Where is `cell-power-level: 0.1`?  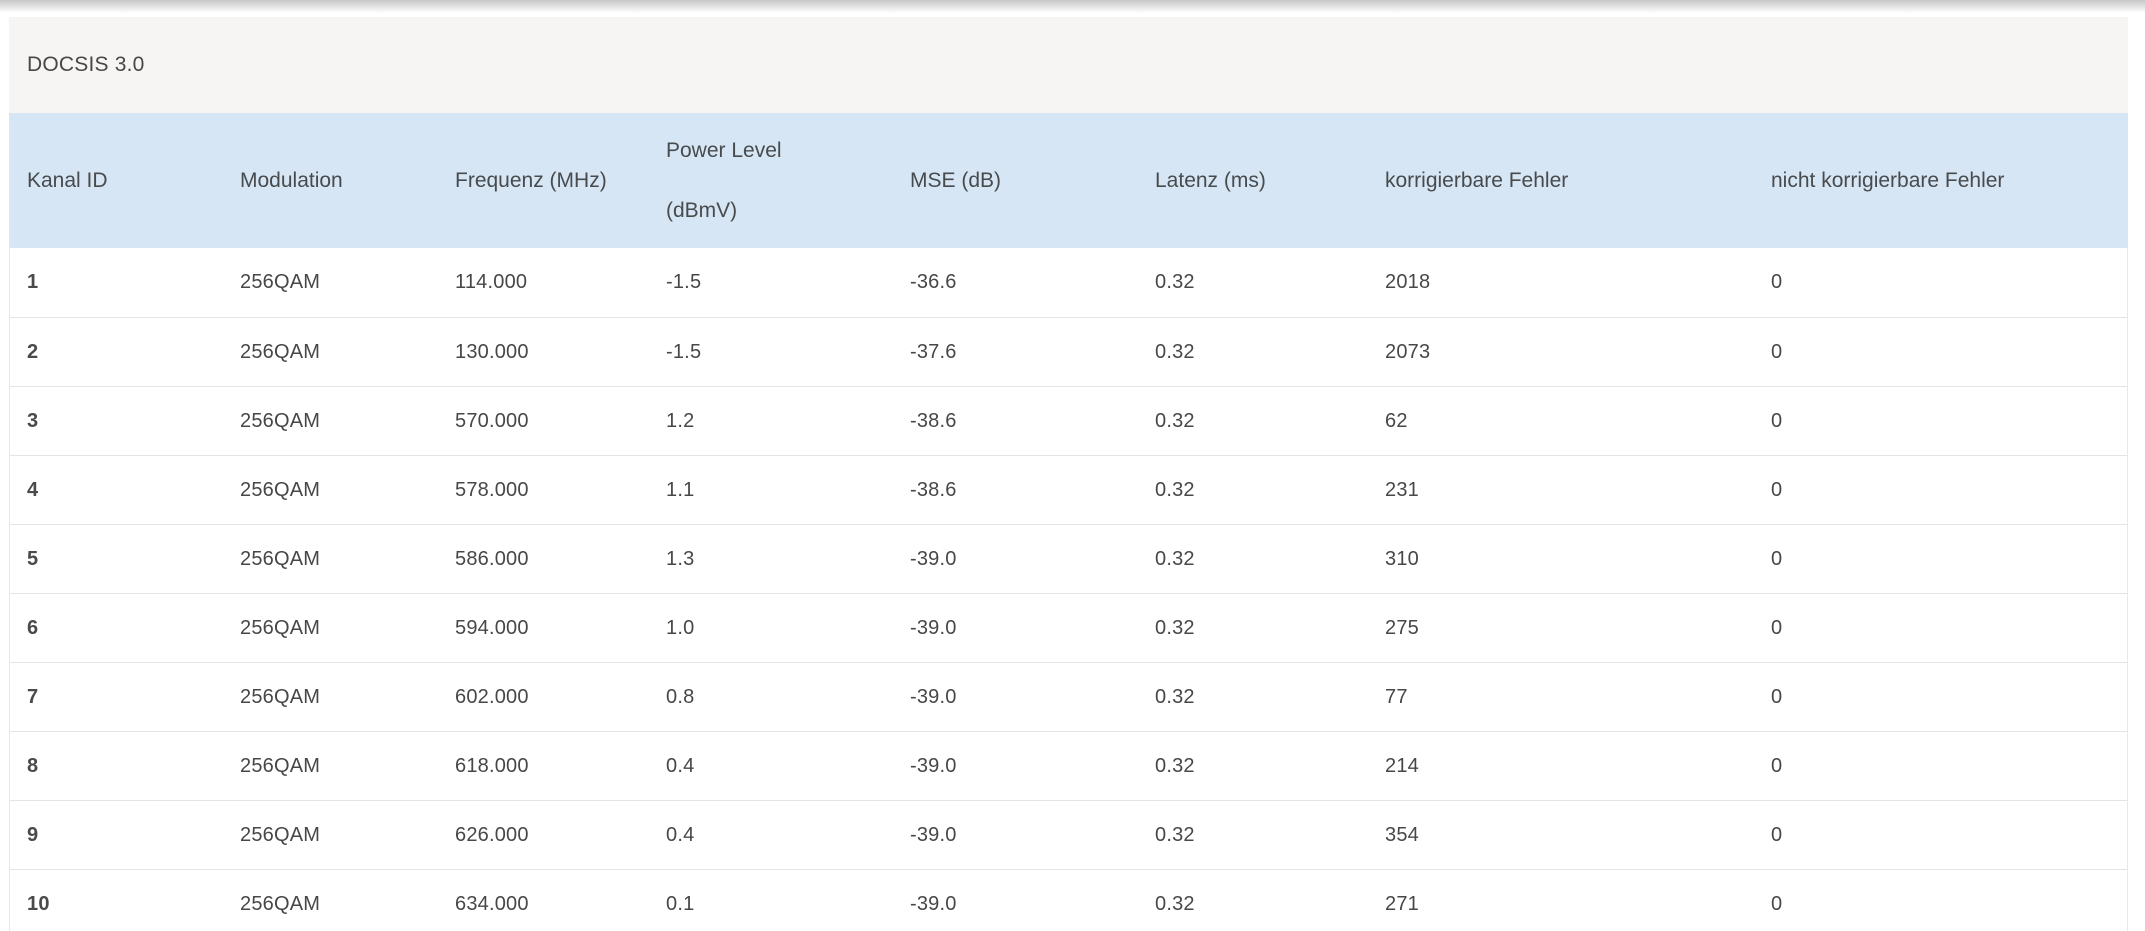 cell-power-level: 0.1 is located at coordinates (680, 903).